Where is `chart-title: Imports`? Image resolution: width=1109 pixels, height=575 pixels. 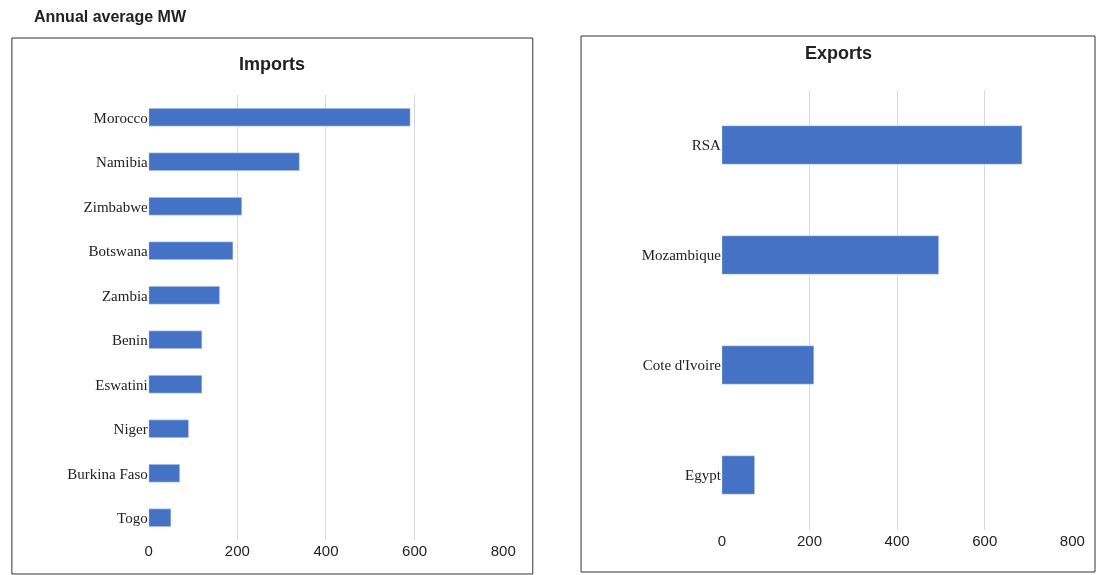
chart-title: Imports is located at coordinates (272, 64).